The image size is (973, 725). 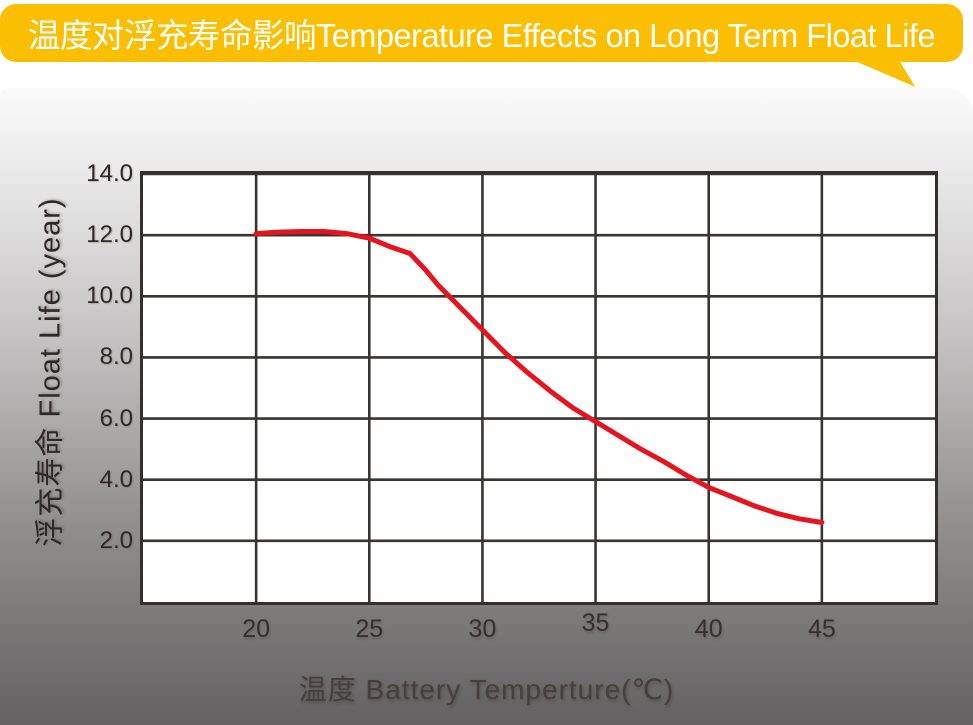 I want to click on y-tick-label: 6.0, so click(x=116, y=418).